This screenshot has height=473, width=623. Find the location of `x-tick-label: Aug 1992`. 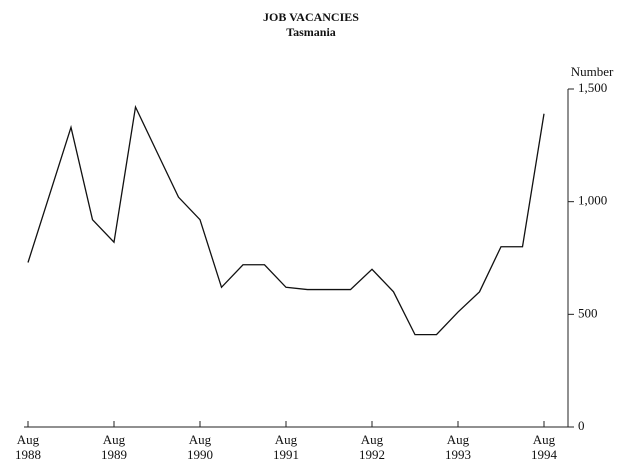

x-tick-label: Aug 1992 is located at coordinates (372, 447).